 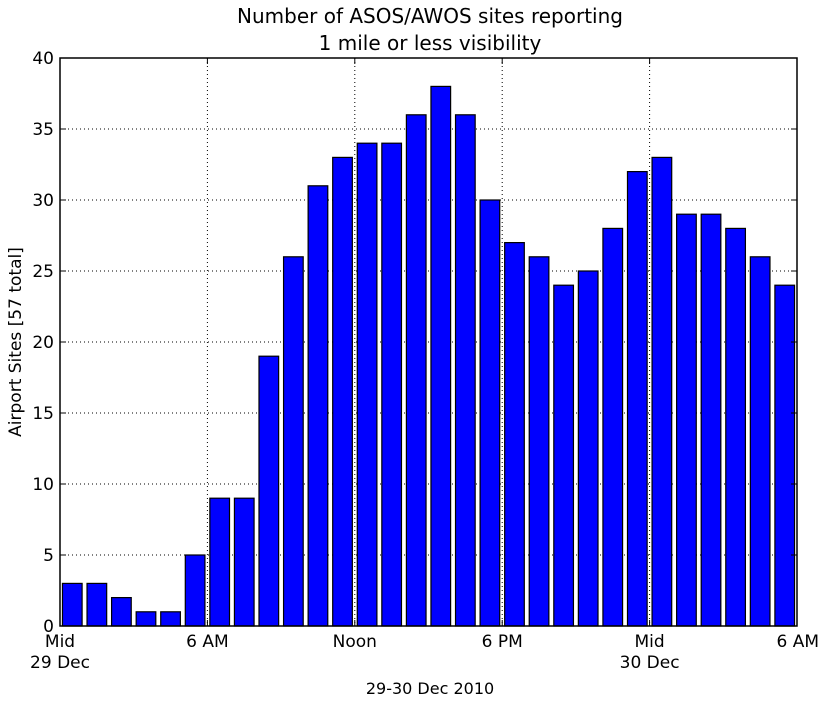 What do you see at coordinates (43, 272) in the screenshot?
I see `y-tick-label: 25` at bounding box center [43, 272].